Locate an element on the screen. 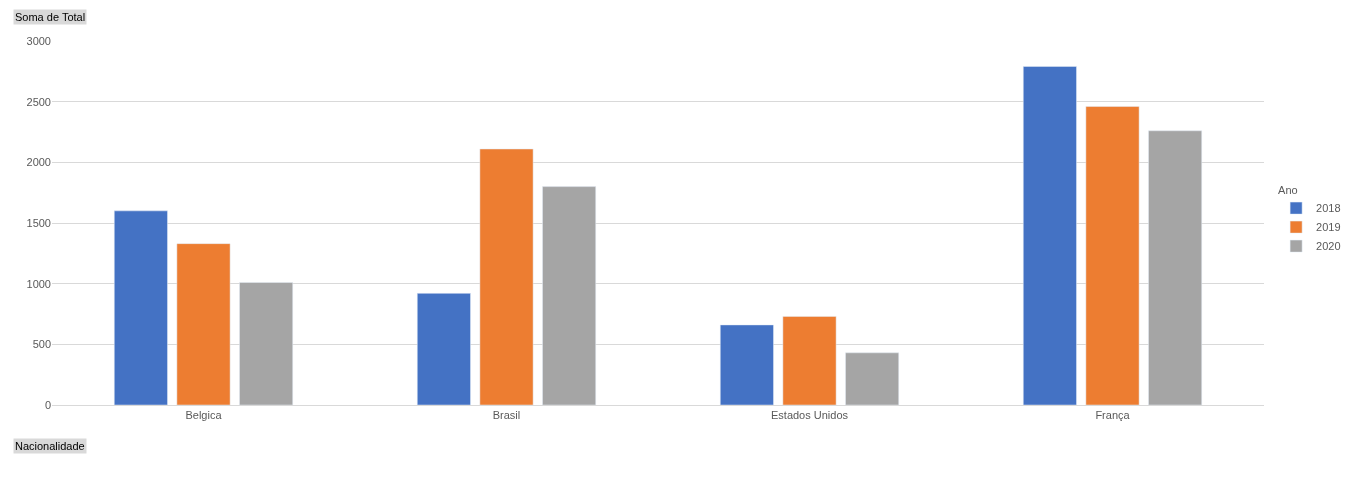 Image resolution: width=1358 pixels, height=492 pixels. y-tick-label: 1500 is located at coordinates (38, 222).